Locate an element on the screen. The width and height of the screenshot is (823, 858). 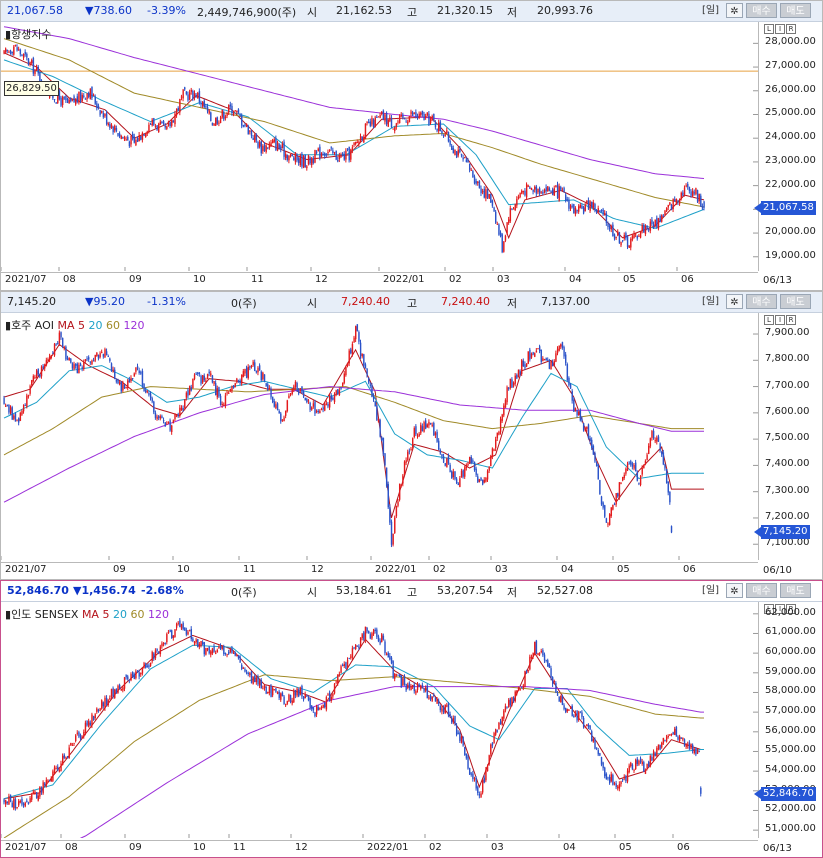
date-tick: 03 is located at coordinates (497, 847).